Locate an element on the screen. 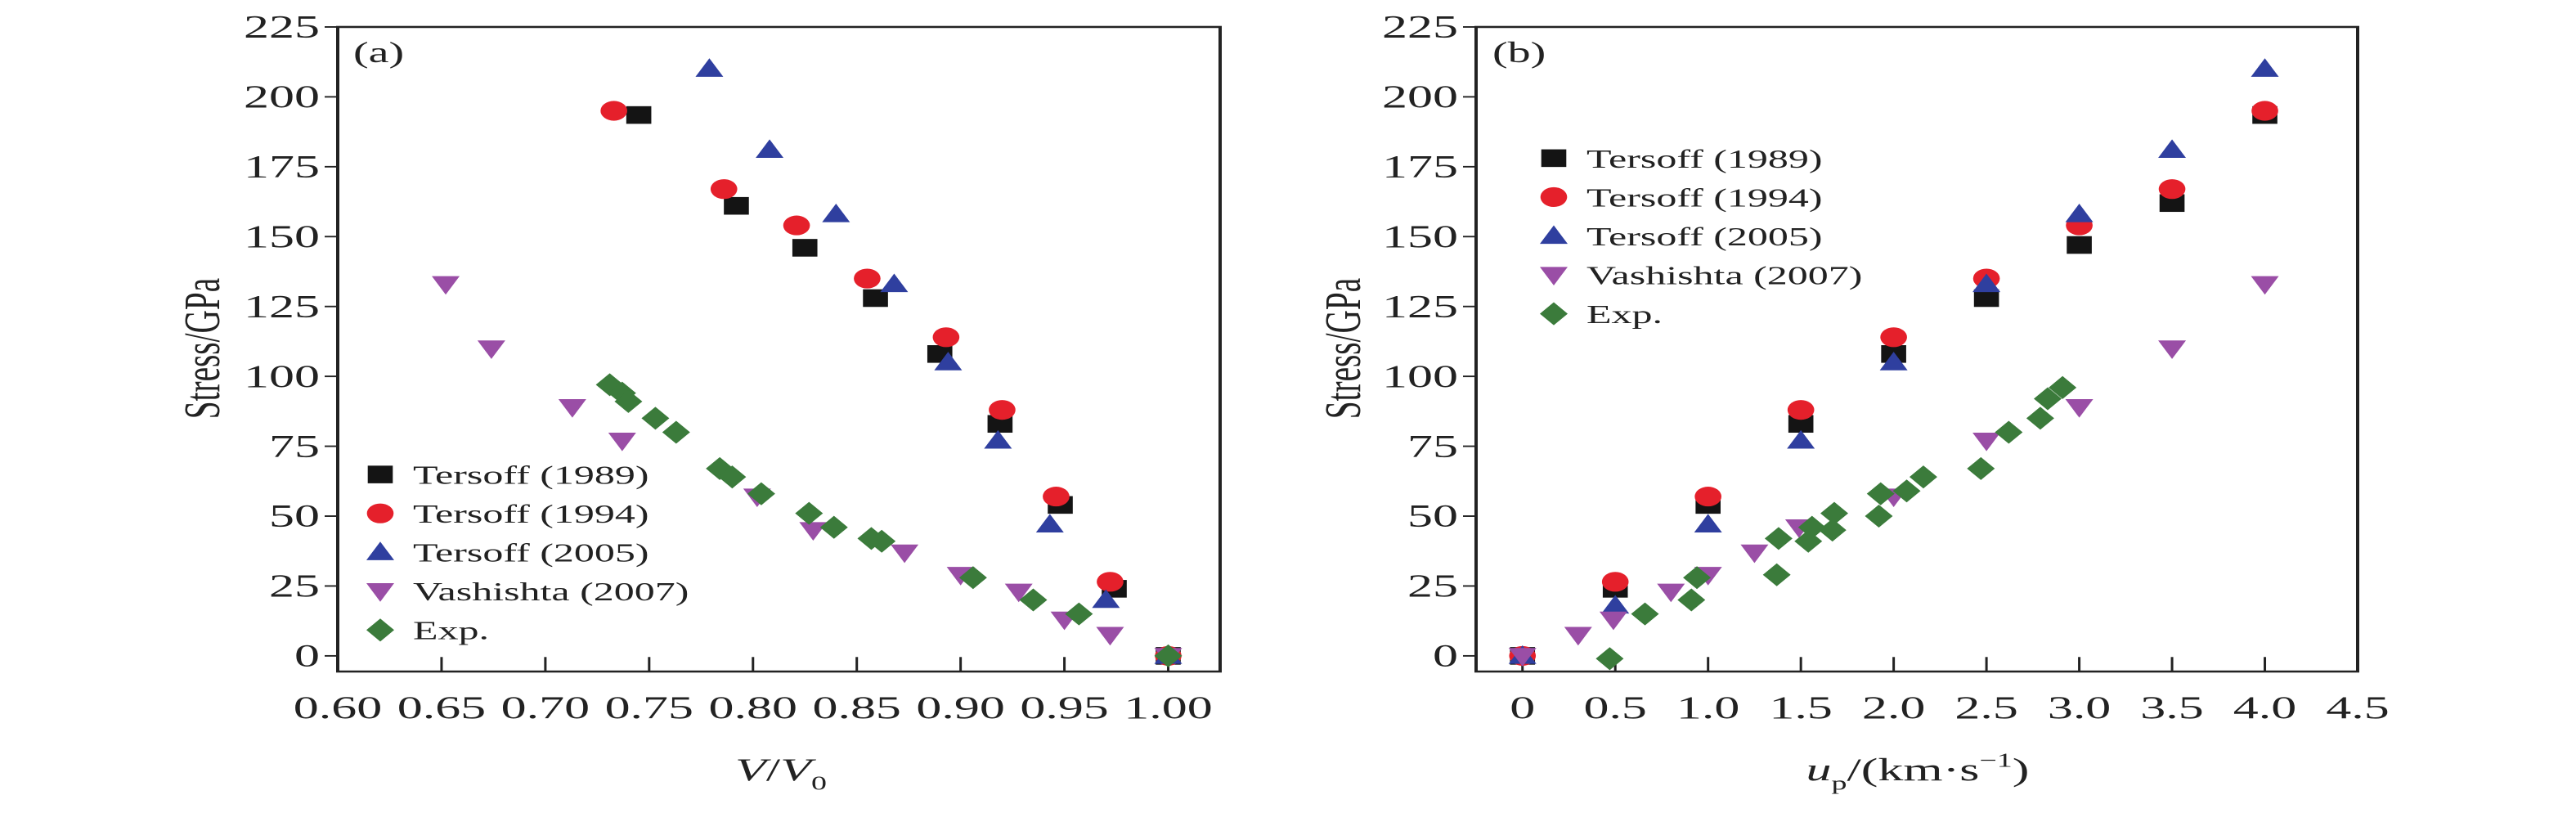 The width and height of the screenshot is (2576, 813). legend-label: Tersoff (2005) is located at coordinates (1705, 237).